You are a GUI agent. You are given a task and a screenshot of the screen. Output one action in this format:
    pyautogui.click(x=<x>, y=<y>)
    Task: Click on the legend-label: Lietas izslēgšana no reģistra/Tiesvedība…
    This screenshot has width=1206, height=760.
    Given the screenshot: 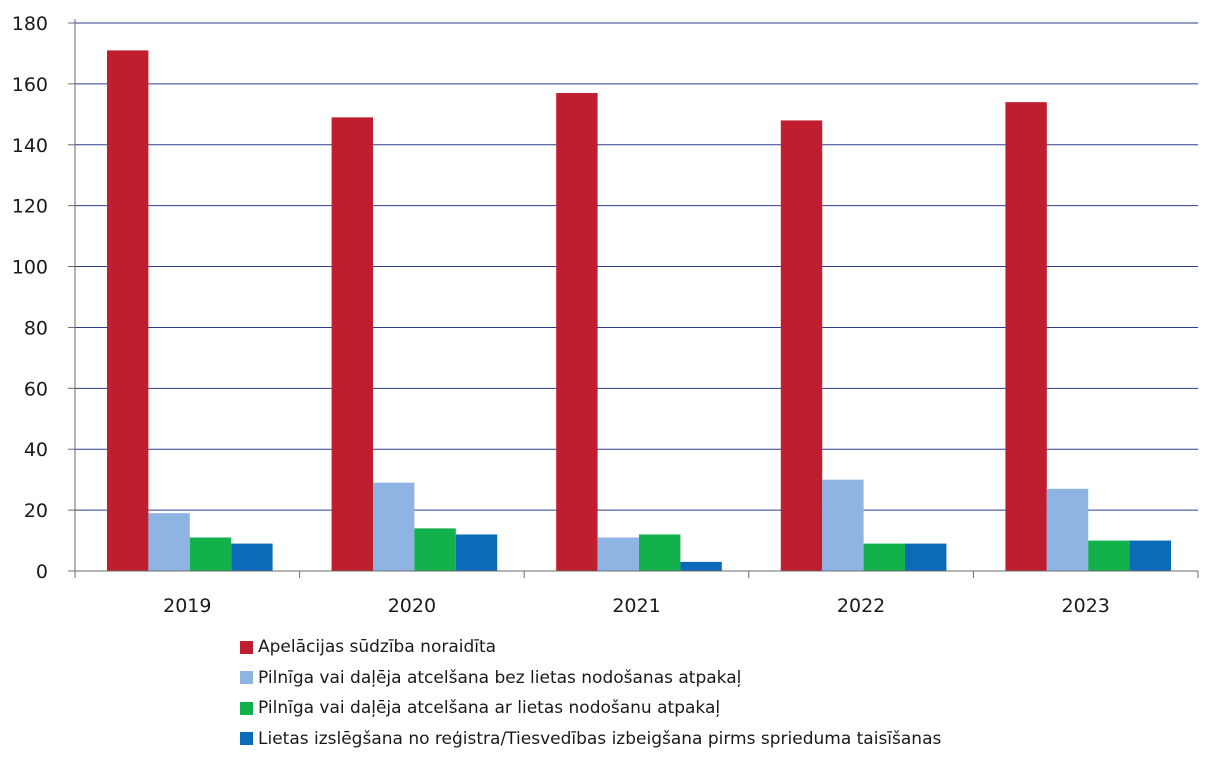 What is the action you would take?
    pyautogui.click(x=600, y=738)
    